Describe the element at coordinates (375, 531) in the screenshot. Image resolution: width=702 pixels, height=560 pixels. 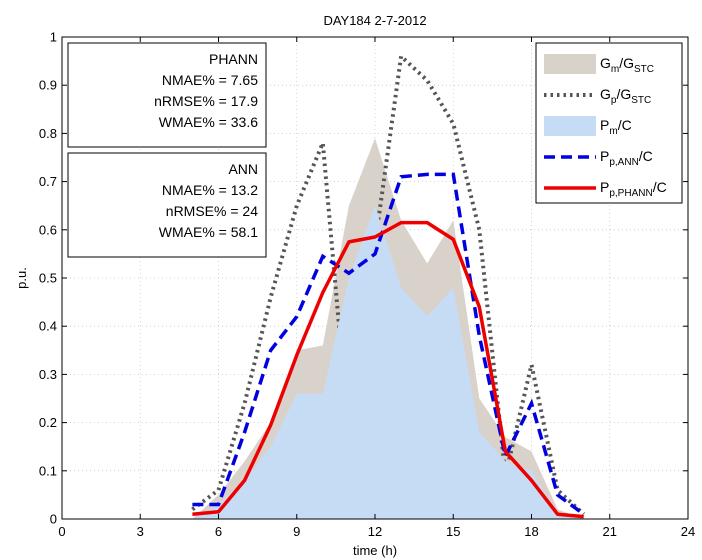
I see `x-tick-label-4: 12` at that location.